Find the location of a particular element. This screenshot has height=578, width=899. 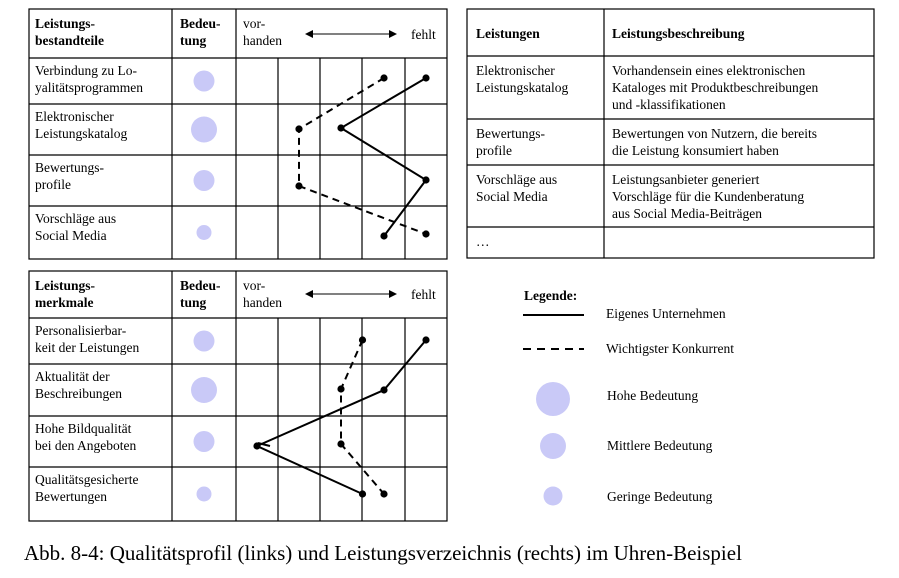

legend-low-importance: Geringe Bedeutung is located at coordinates (660, 496).